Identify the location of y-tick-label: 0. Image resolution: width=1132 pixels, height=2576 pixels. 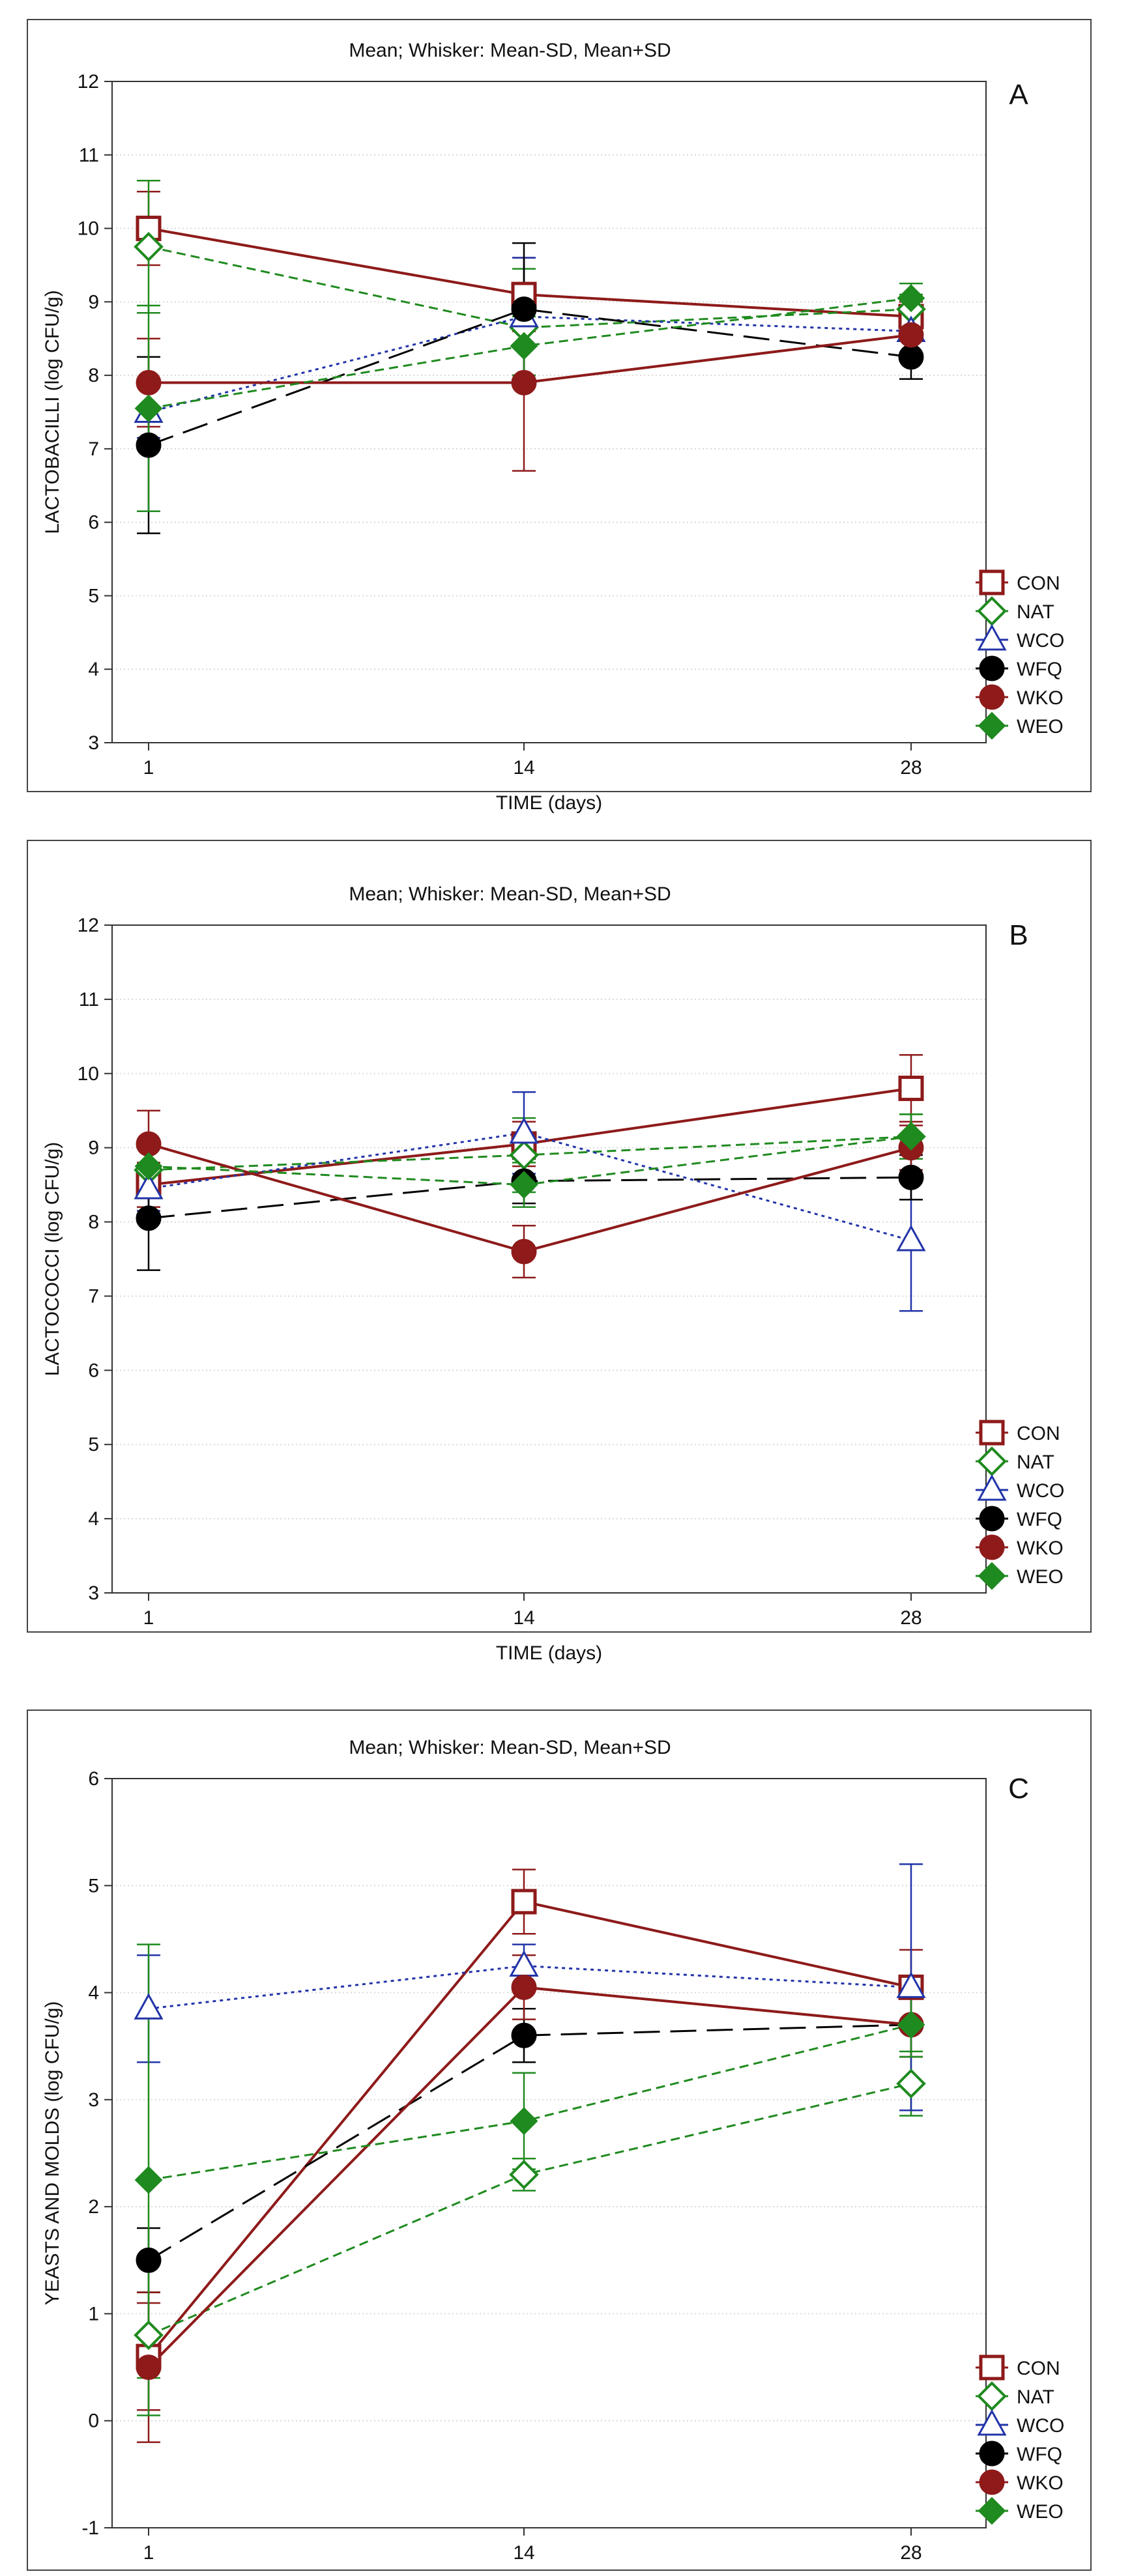
(93, 2421).